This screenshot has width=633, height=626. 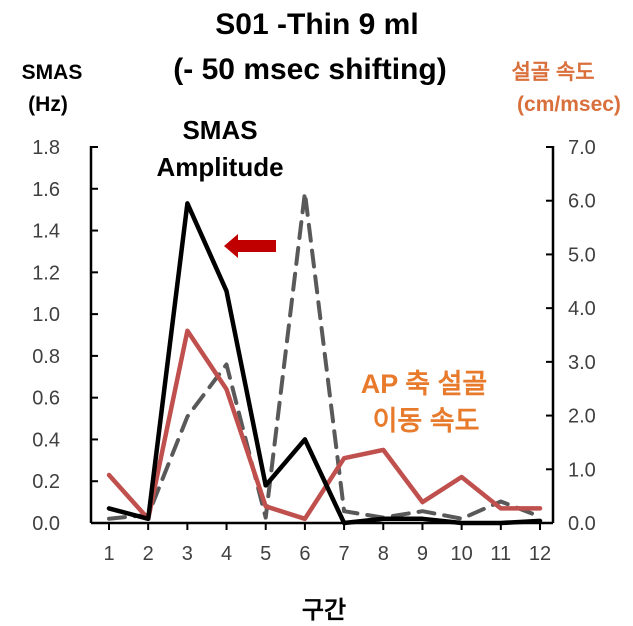 I want to click on smas-amplitude-label-line-2: Amplitude, so click(x=219, y=167).